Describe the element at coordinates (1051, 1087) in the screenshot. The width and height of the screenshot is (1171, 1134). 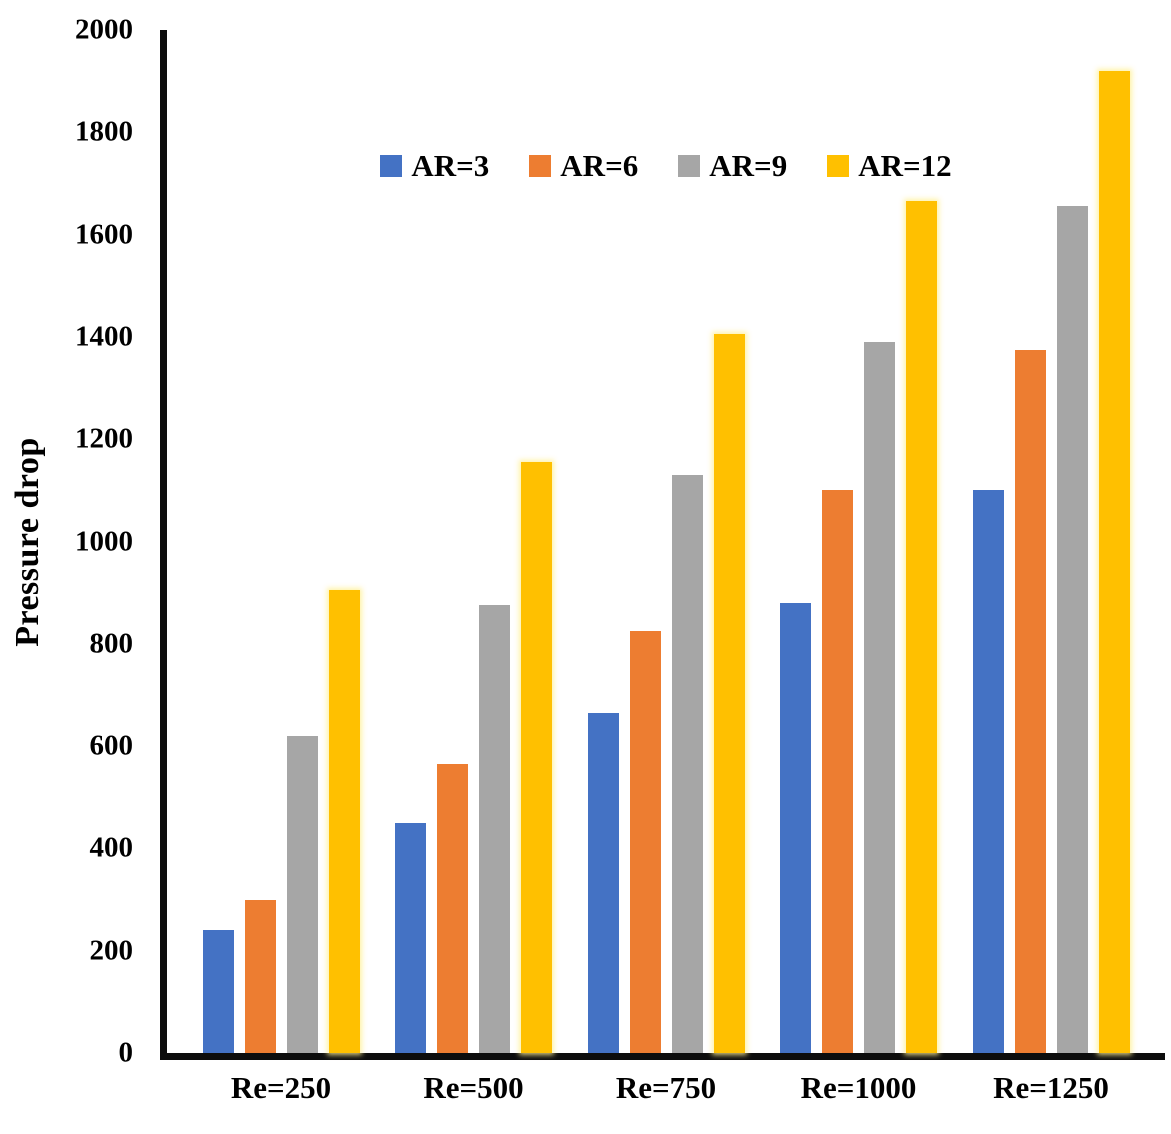
I see `x-label-re1250: Re=1250` at that location.